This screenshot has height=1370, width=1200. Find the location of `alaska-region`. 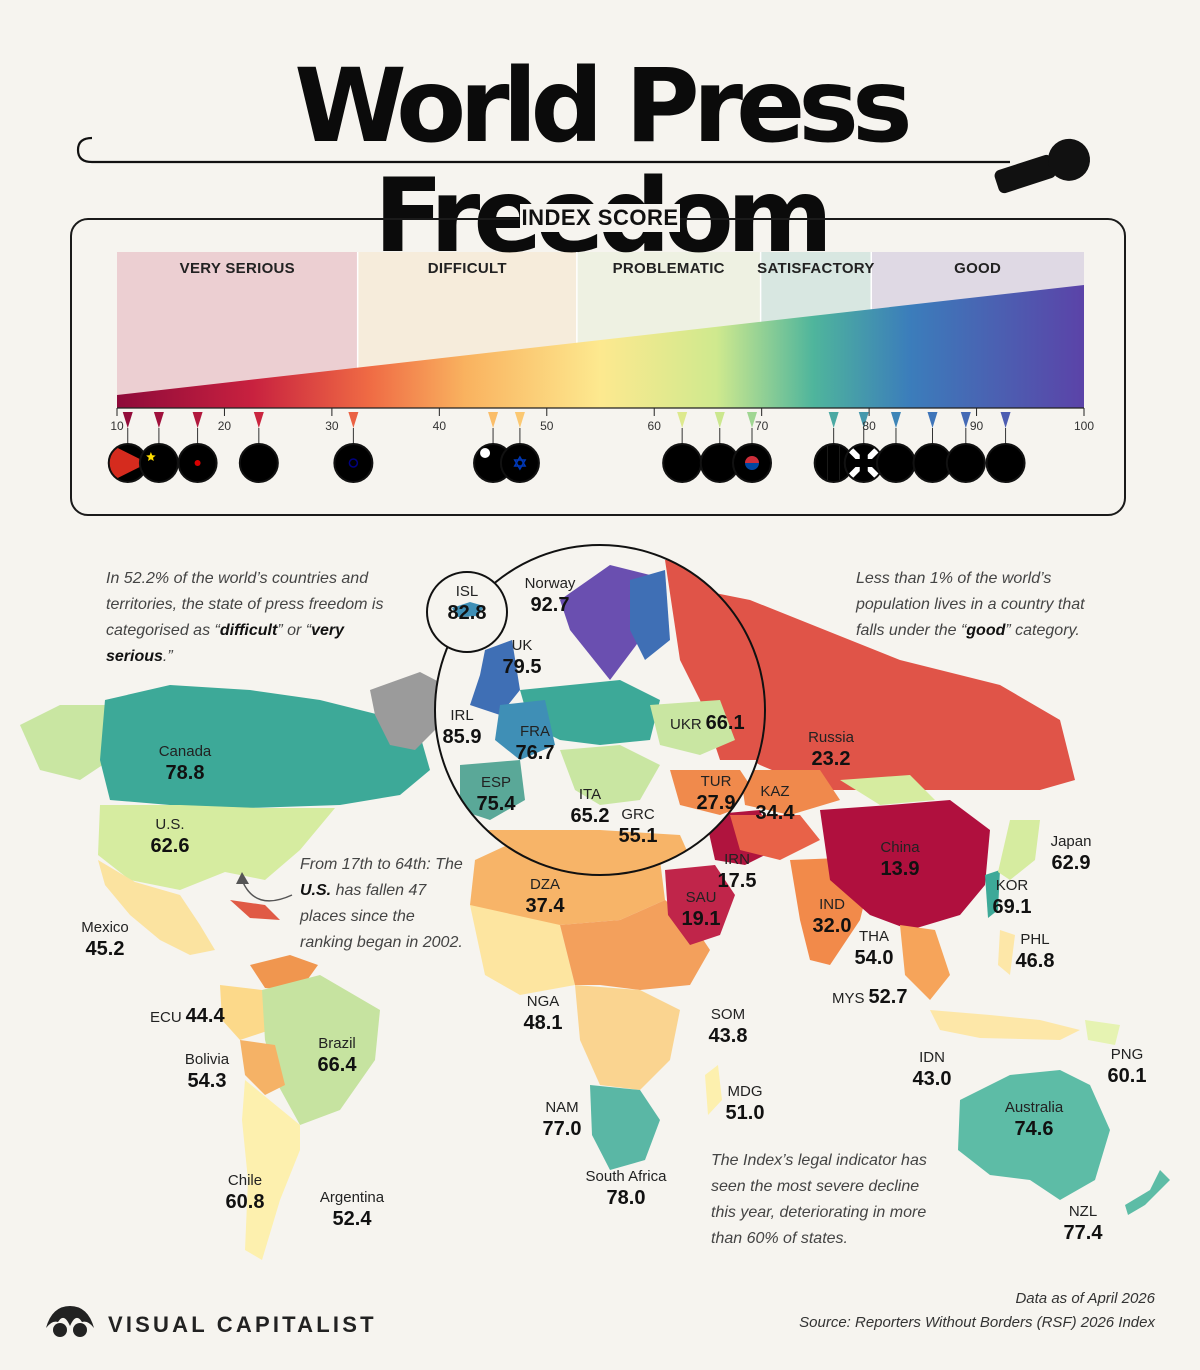

alaska-region is located at coordinates (65, 742).